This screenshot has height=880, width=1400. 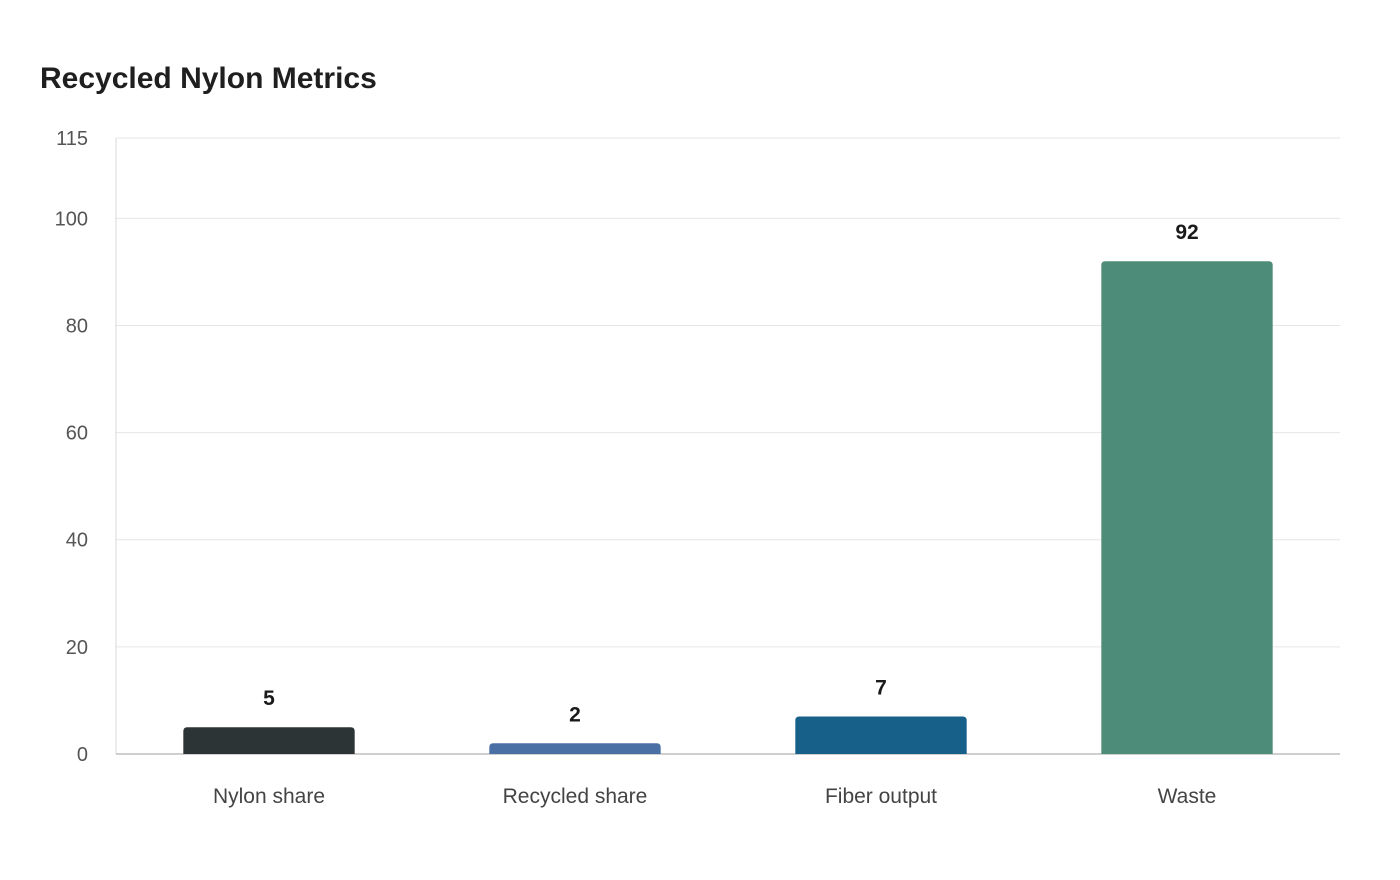 What do you see at coordinates (71, 219) in the screenshot?
I see `y-tick-label: 100` at bounding box center [71, 219].